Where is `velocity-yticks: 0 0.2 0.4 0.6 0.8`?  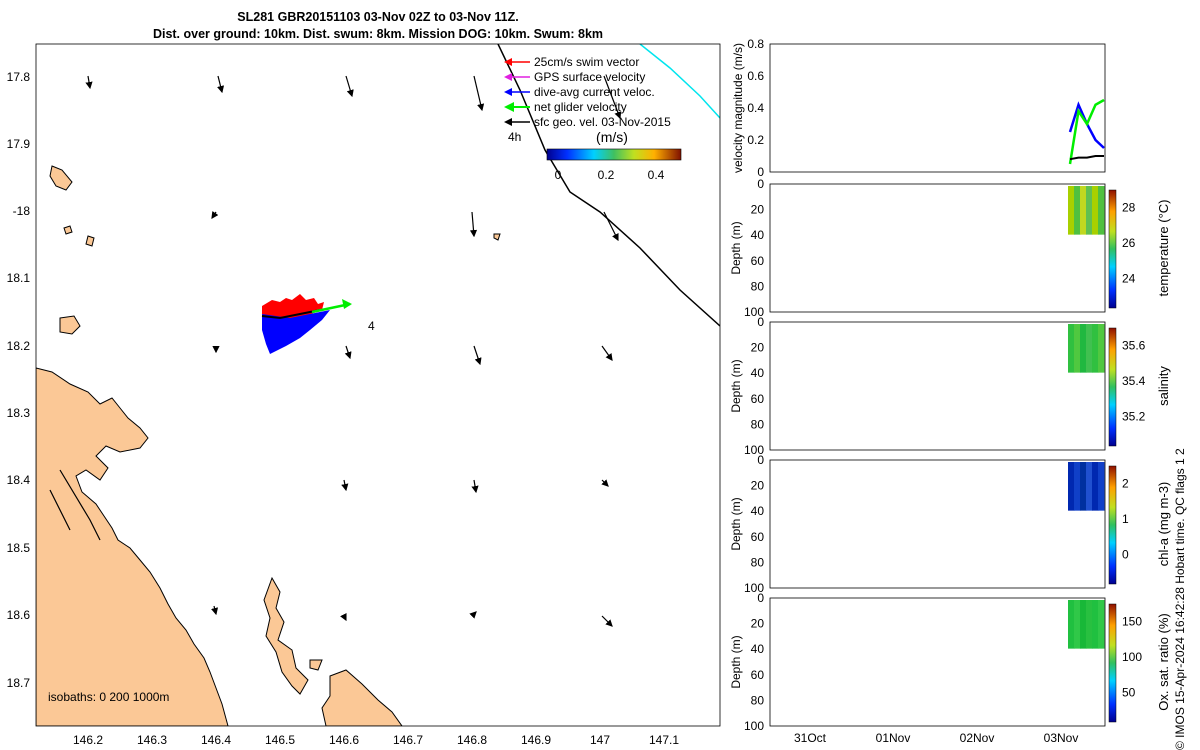 velocity-yticks: 0 0.2 0.4 0.6 0.8 is located at coordinates (755, 108).